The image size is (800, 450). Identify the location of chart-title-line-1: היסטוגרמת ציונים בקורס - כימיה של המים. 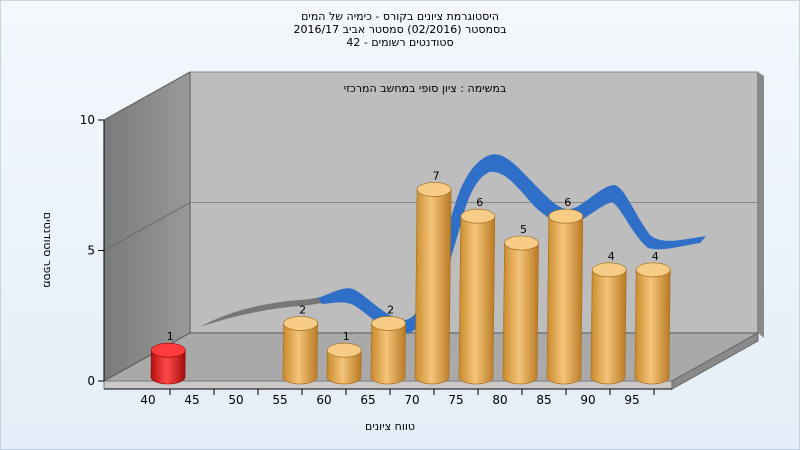
(400, 16).